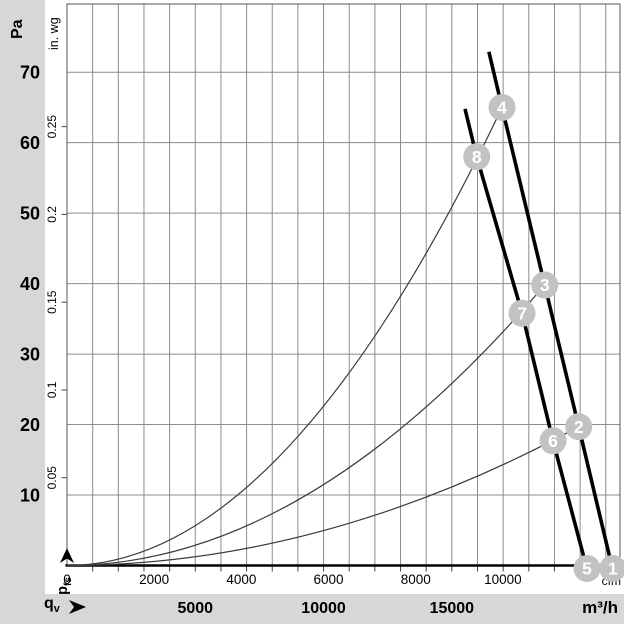  I want to click on inwg-tick-labels: 0.25 0.2 0.15 0.1 0.05, so click(56, 302).